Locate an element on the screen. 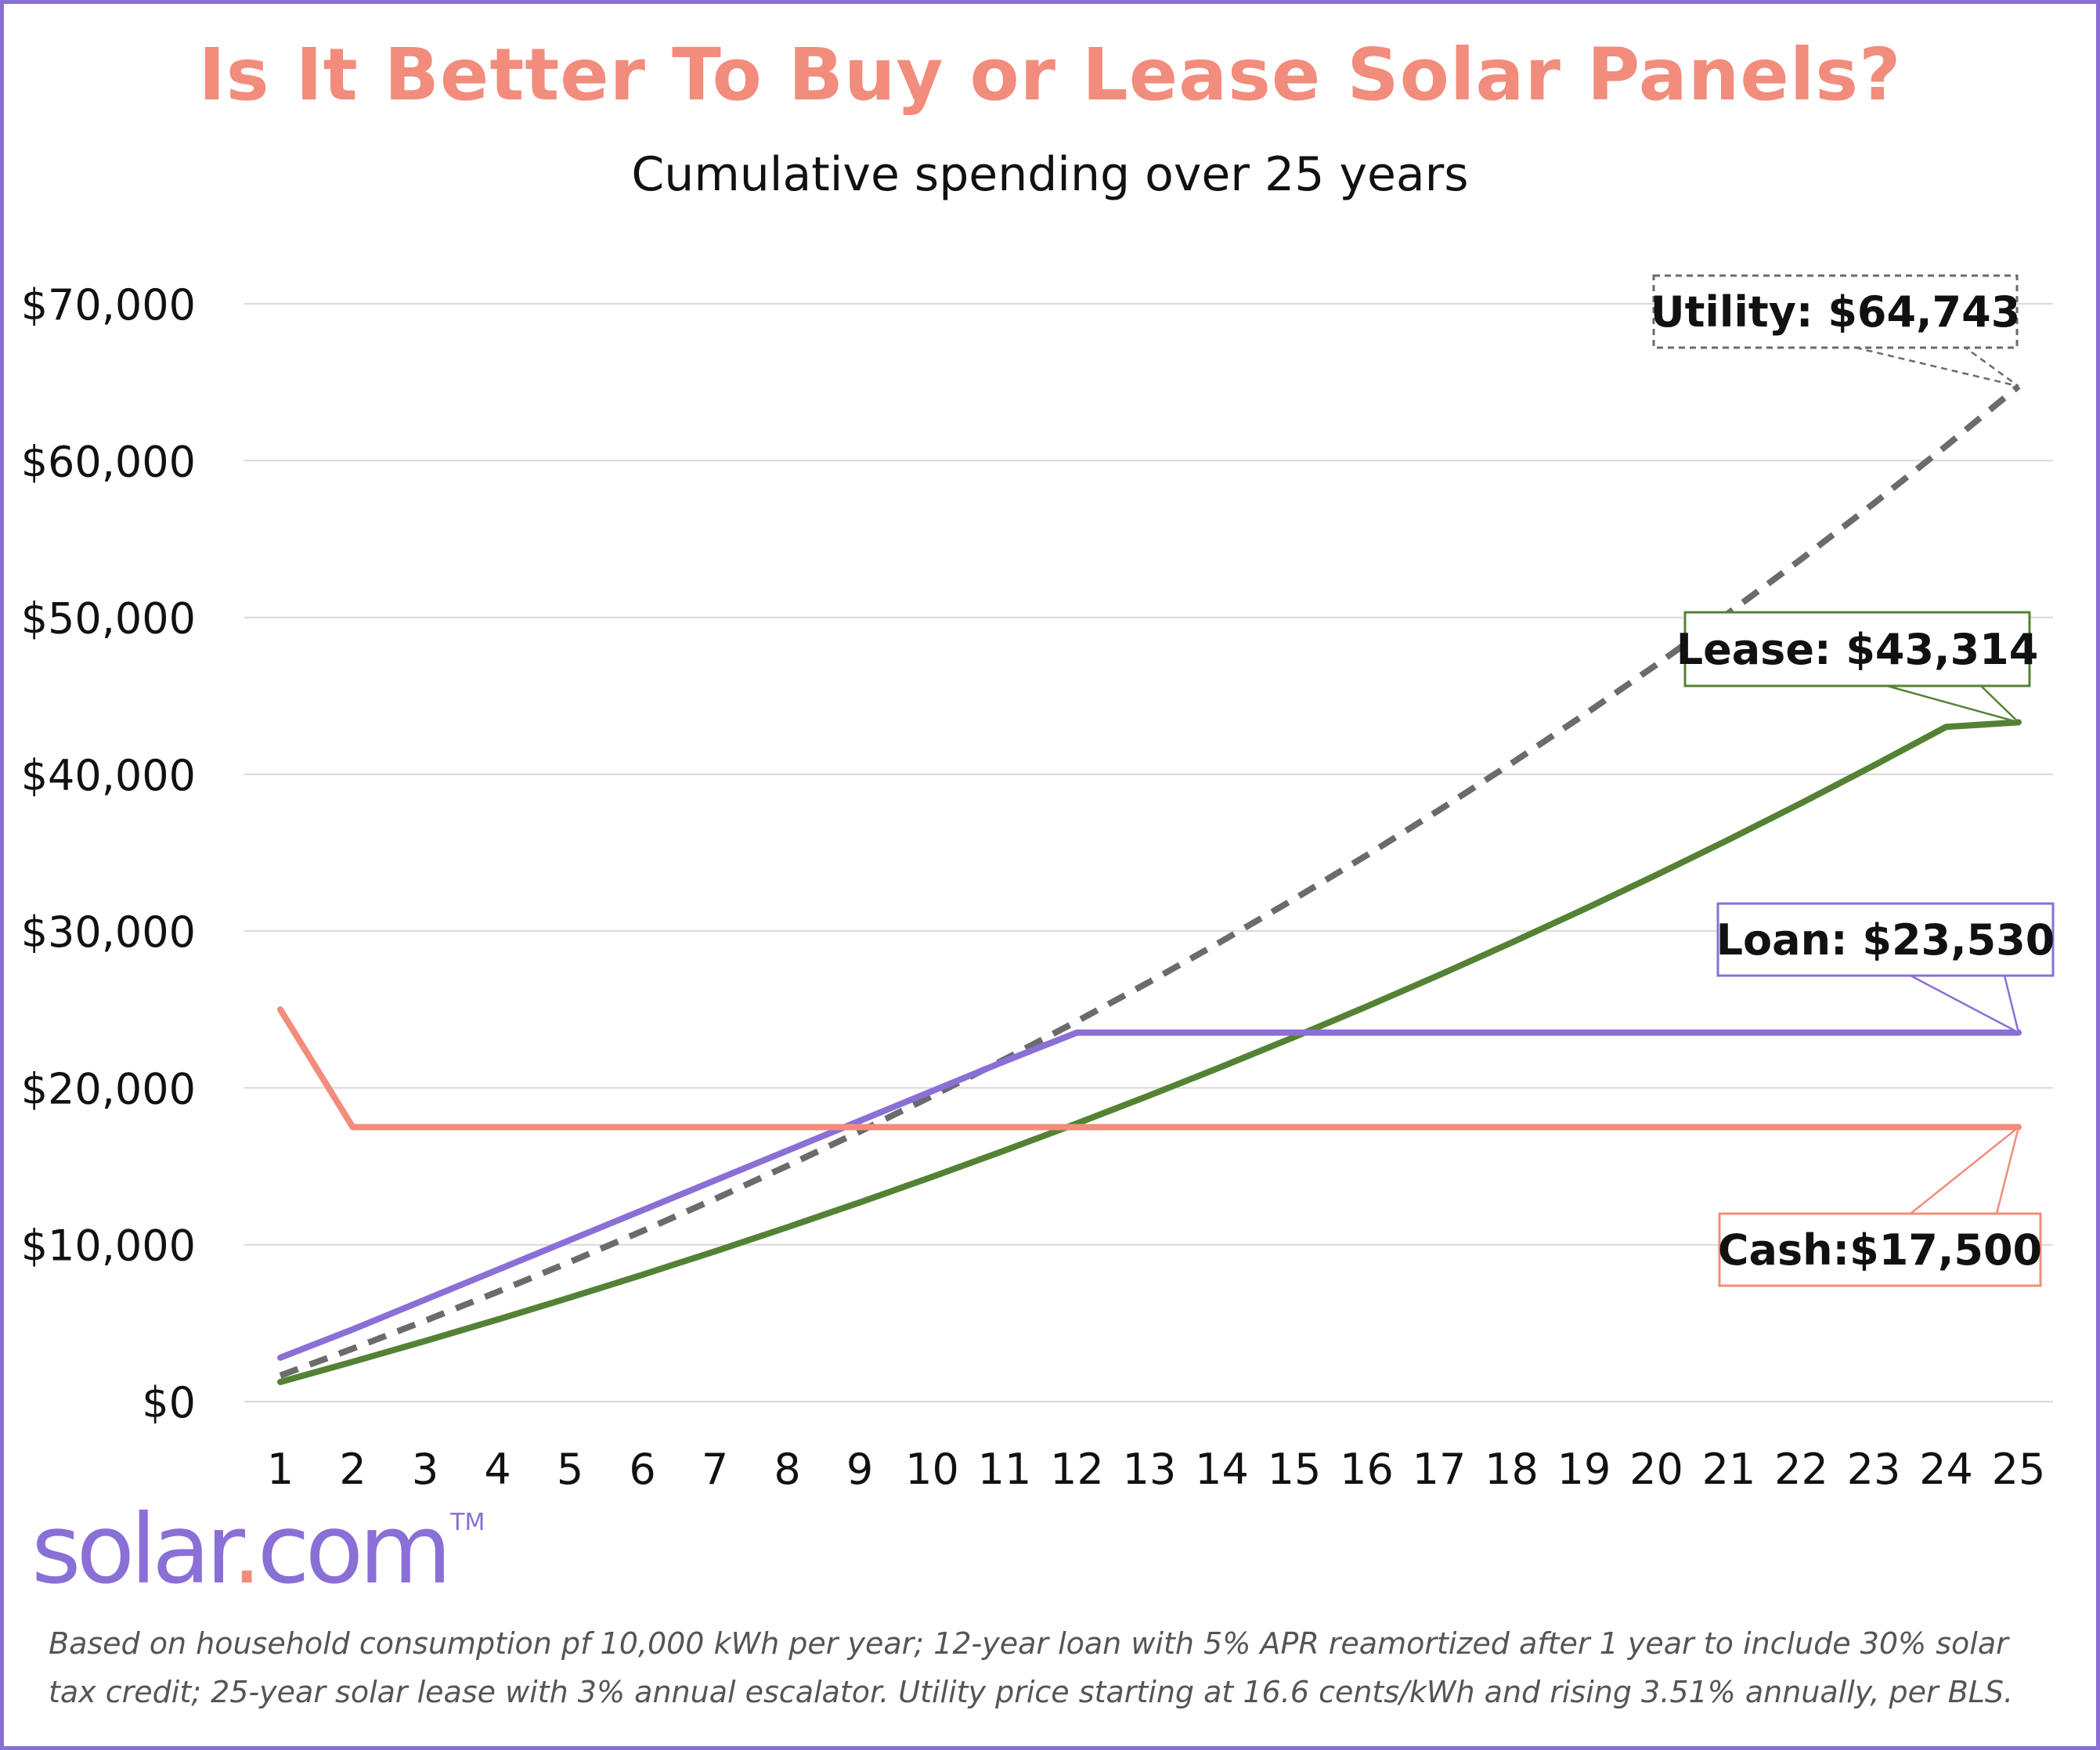 The image size is (2100, 1750). callout-box-cash is located at coordinates (1880, 1249).